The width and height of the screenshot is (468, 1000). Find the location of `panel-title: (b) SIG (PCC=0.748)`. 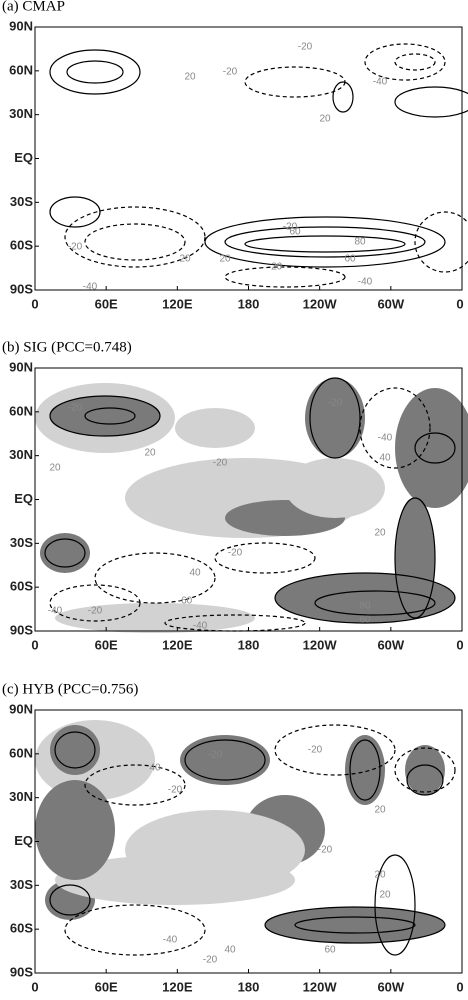

panel-title: (b) SIG (PCC=0.748) is located at coordinates (67, 347).